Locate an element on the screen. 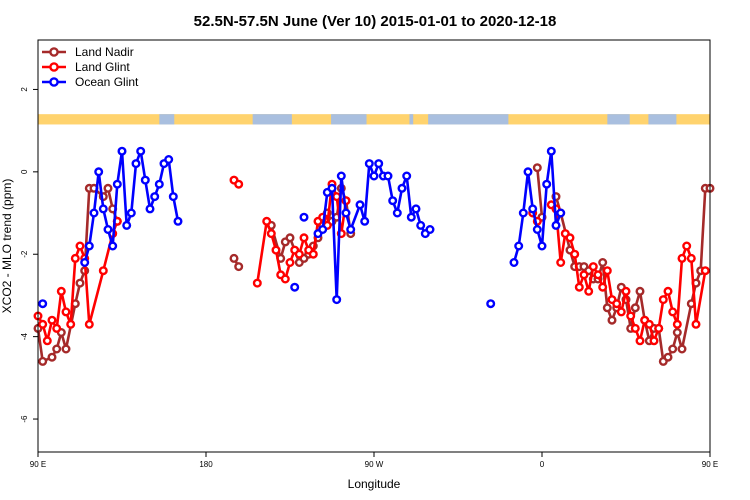 This screenshot has width=750, height=500. x-axis-label: Longitude is located at coordinates (374, 484).